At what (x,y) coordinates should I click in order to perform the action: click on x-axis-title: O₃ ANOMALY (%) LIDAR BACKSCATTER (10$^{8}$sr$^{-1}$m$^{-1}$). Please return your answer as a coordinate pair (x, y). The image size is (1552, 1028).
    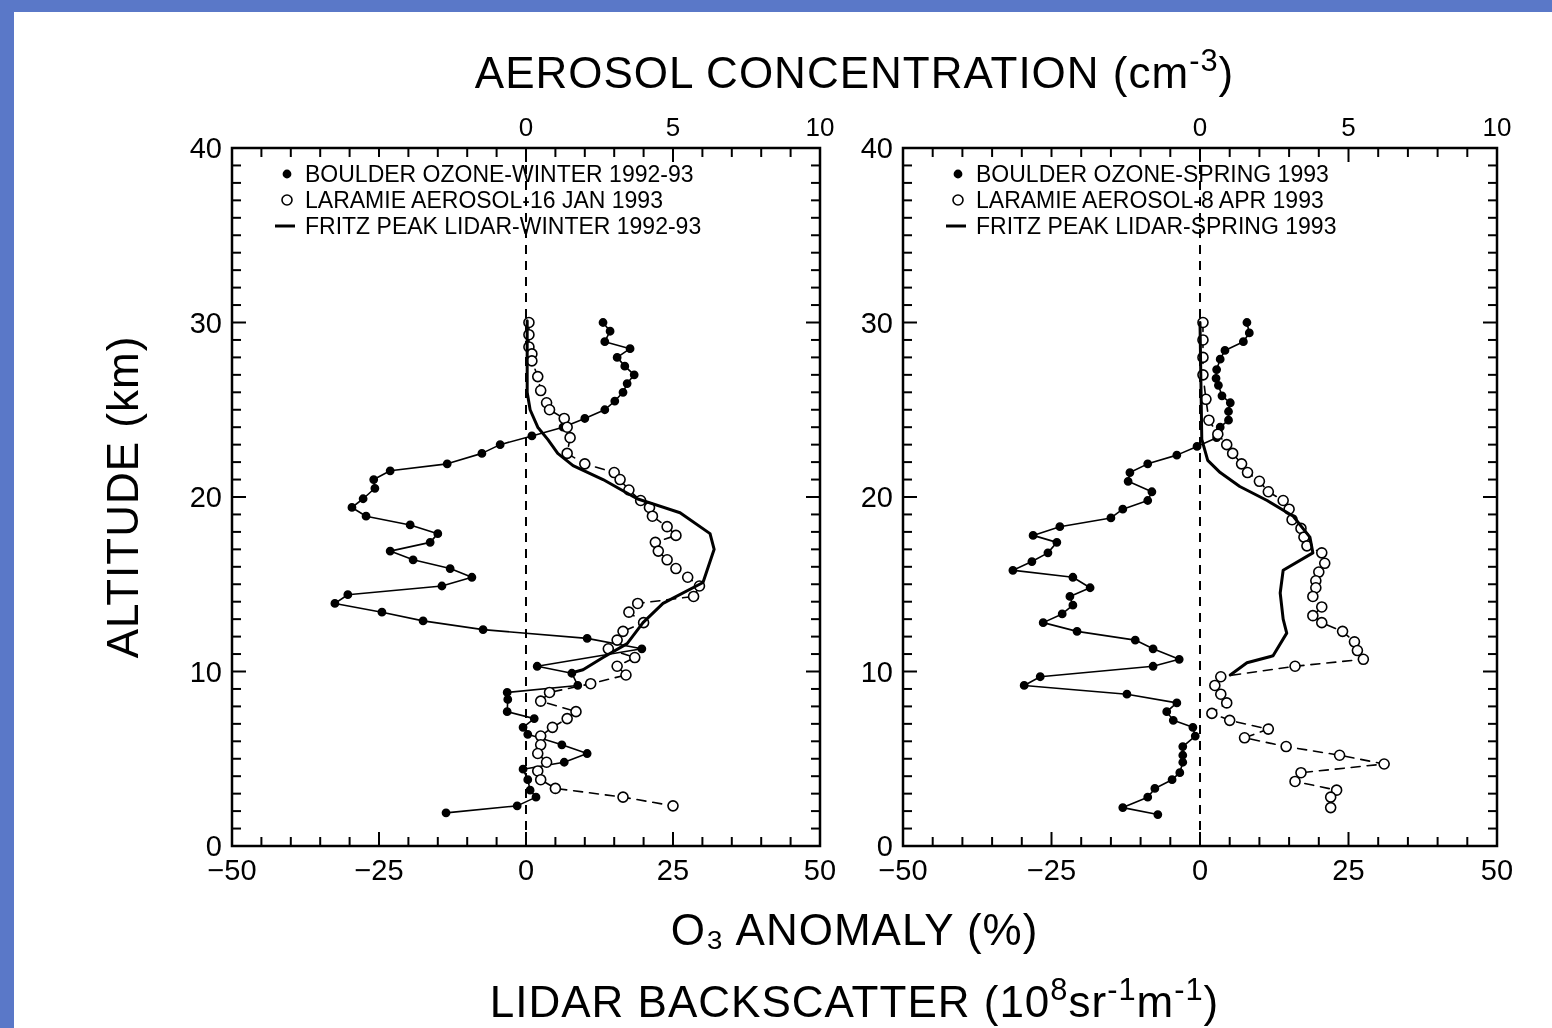
    Looking at the image, I should click on (854, 965).